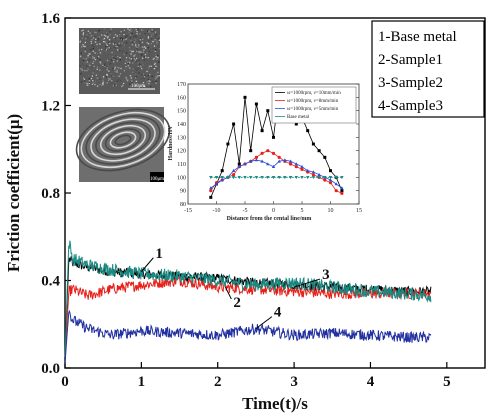 The width and height of the screenshot is (500, 418). What do you see at coordinates (50, 19) in the screenshot?
I see `y-tick-label: 1.6` at bounding box center [50, 19].